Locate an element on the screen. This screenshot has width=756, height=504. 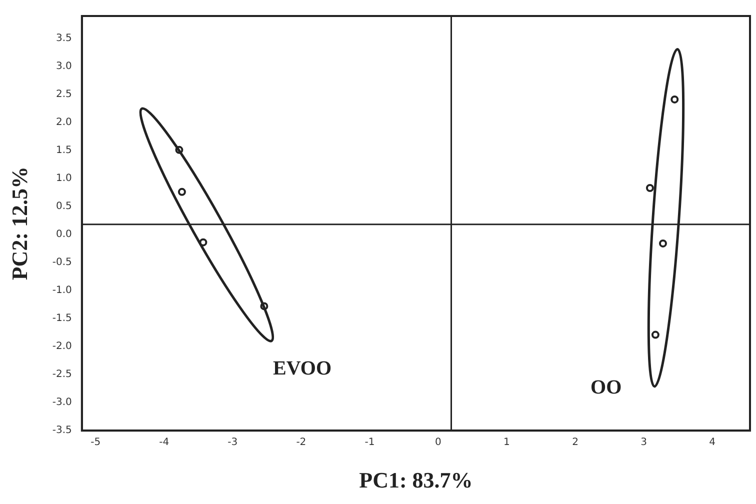
annotation: EVOO is located at coordinates (302, 368).